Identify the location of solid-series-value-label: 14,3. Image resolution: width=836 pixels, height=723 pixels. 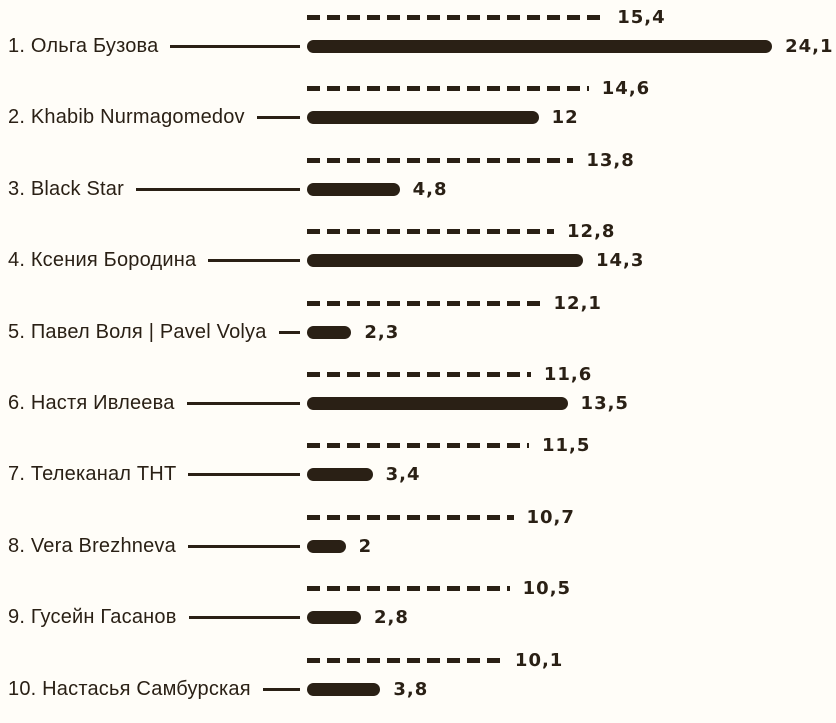
(620, 261).